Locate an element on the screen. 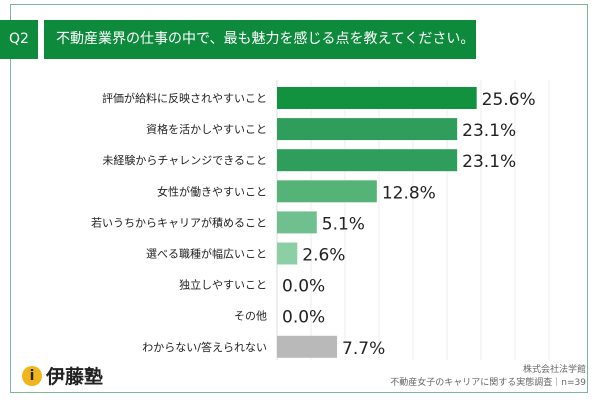 This screenshot has height=400, width=600. category-label: 独立しやすいこと is located at coordinates (223, 285).